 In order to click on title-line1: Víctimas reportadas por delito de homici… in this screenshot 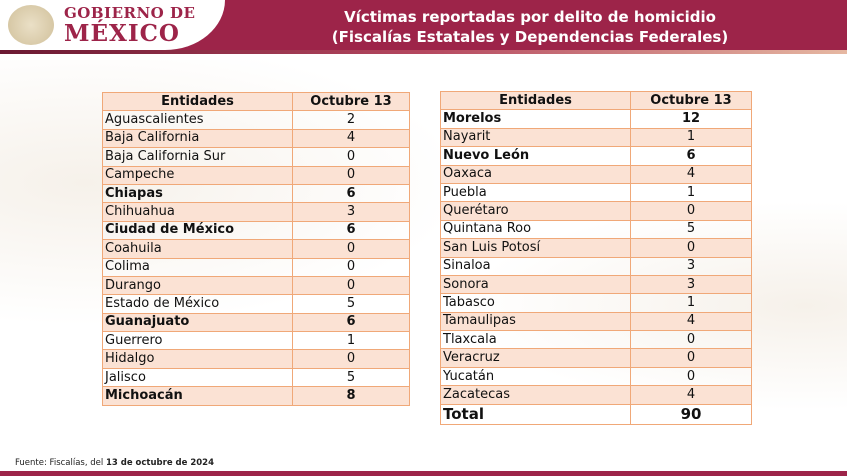, I will do `click(530, 17)`.